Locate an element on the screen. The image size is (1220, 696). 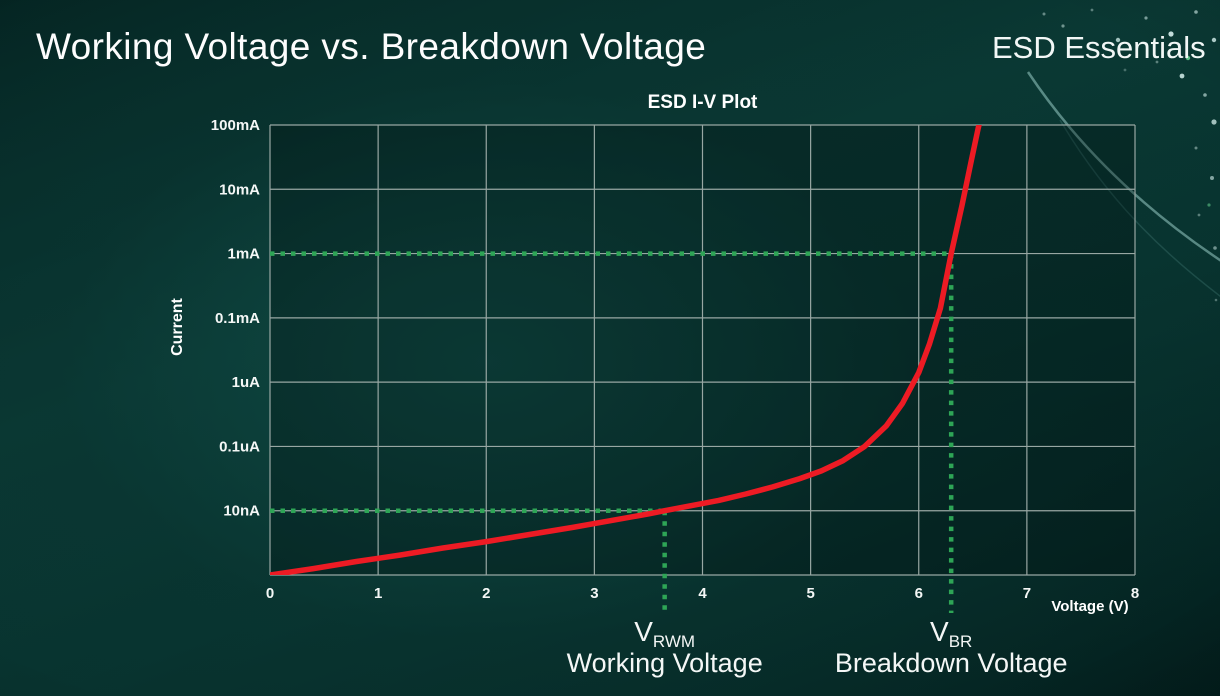
swoosh-curve-faint is located at coordinates (1139, 208).